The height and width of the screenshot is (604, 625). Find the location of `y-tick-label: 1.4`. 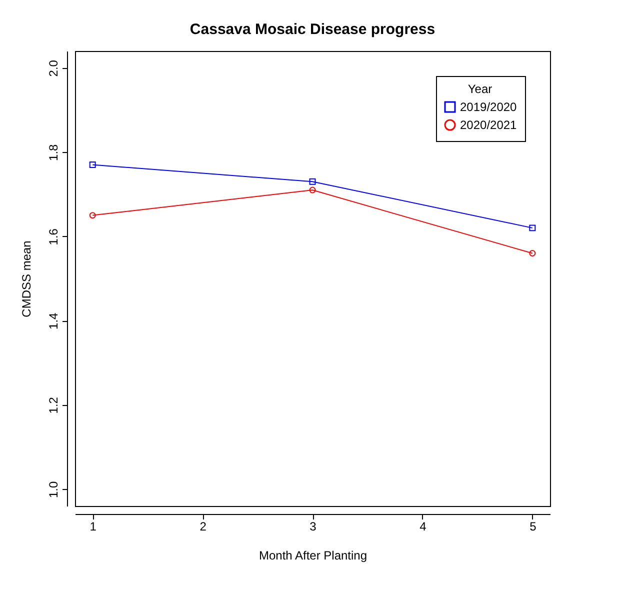

y-tick-label: 1.4 is located at coordinates (53, 321).